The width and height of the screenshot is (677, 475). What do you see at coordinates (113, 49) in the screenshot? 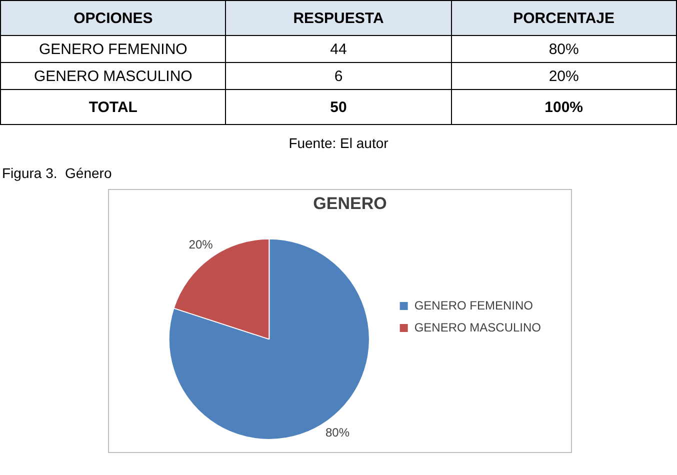
I see `category-label: GENERO FEMENINO` at bounding box center [113, 49].